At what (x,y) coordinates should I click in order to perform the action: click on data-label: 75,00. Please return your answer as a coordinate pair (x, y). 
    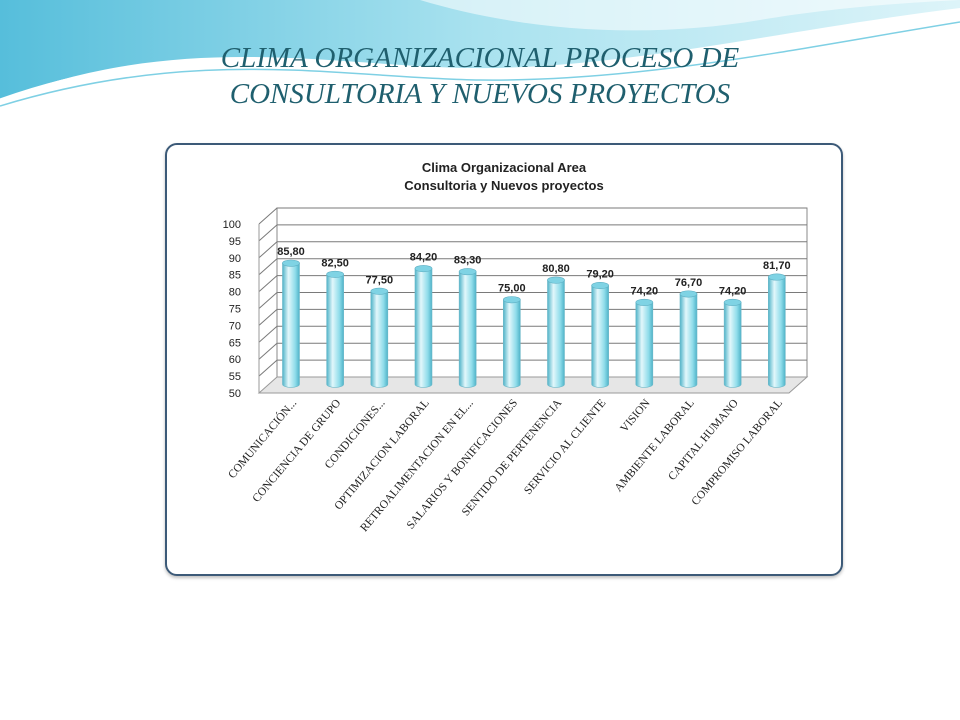
    Looking at the image, I should click on (512, 289).